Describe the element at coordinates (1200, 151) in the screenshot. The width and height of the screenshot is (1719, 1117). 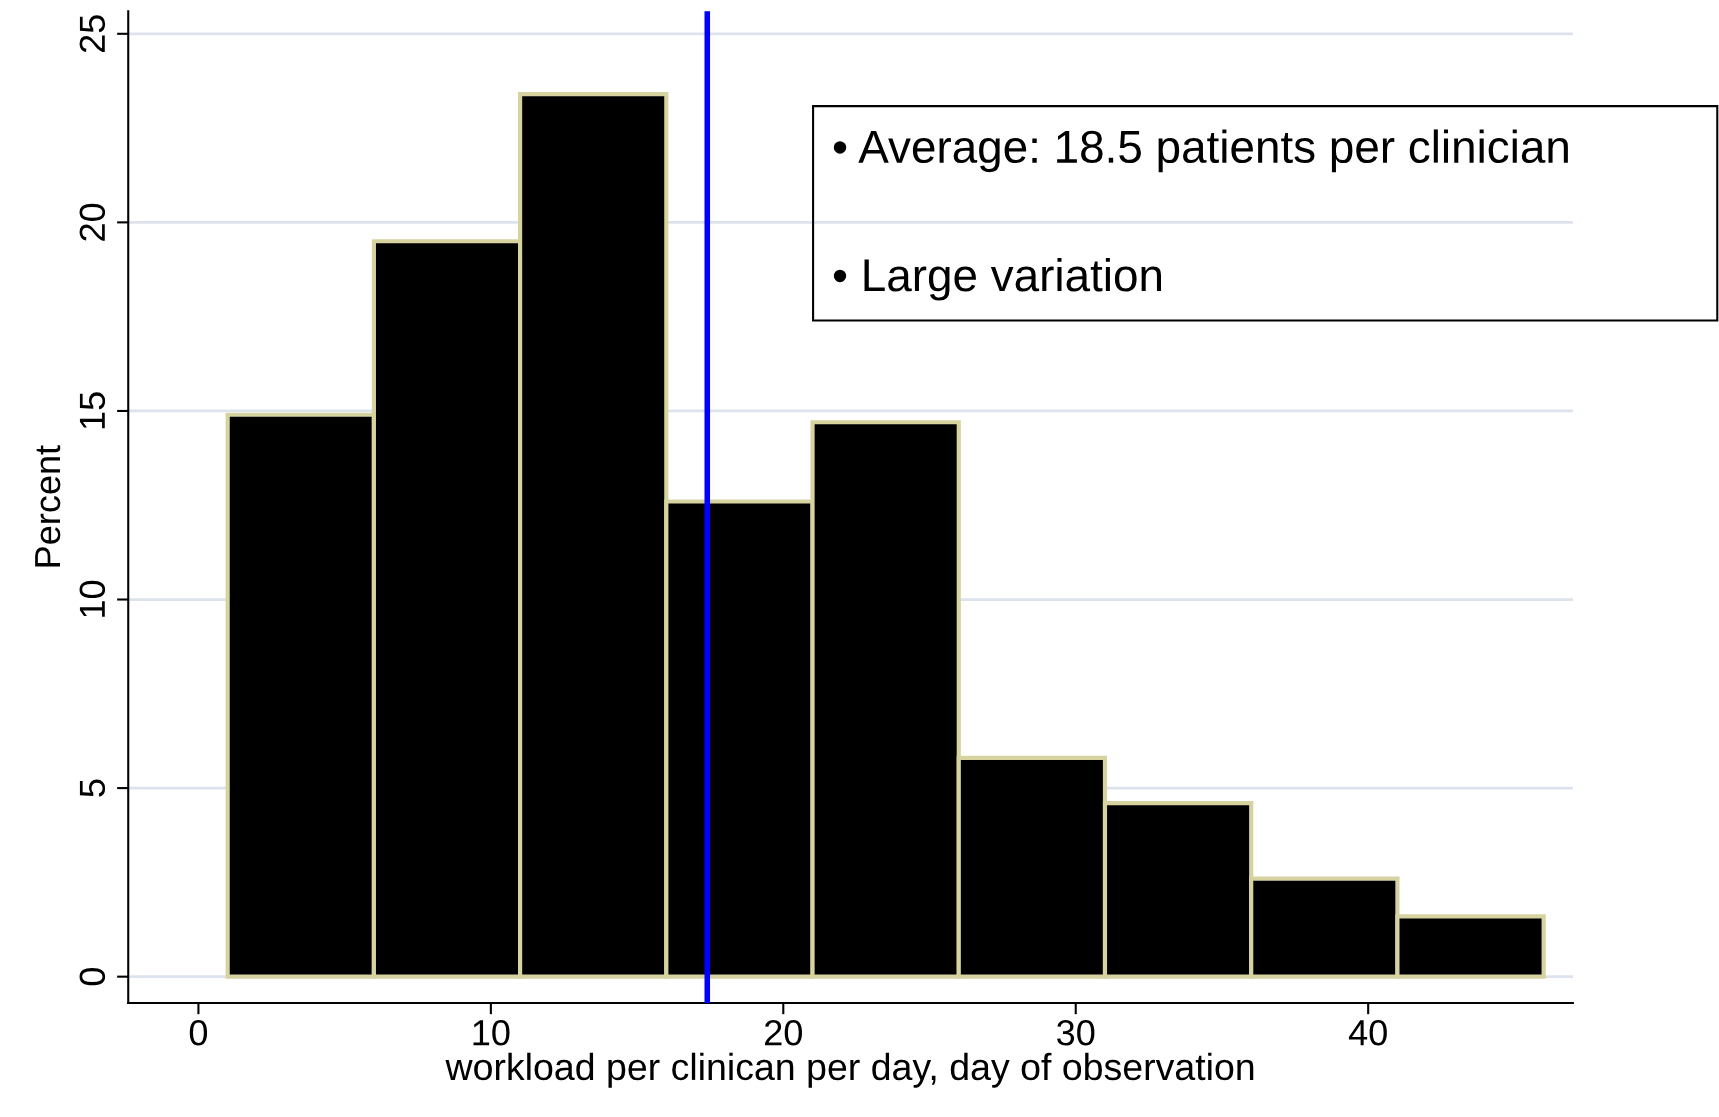
I see `annotation: • Average: 18.5 patients per clinician` at that location.